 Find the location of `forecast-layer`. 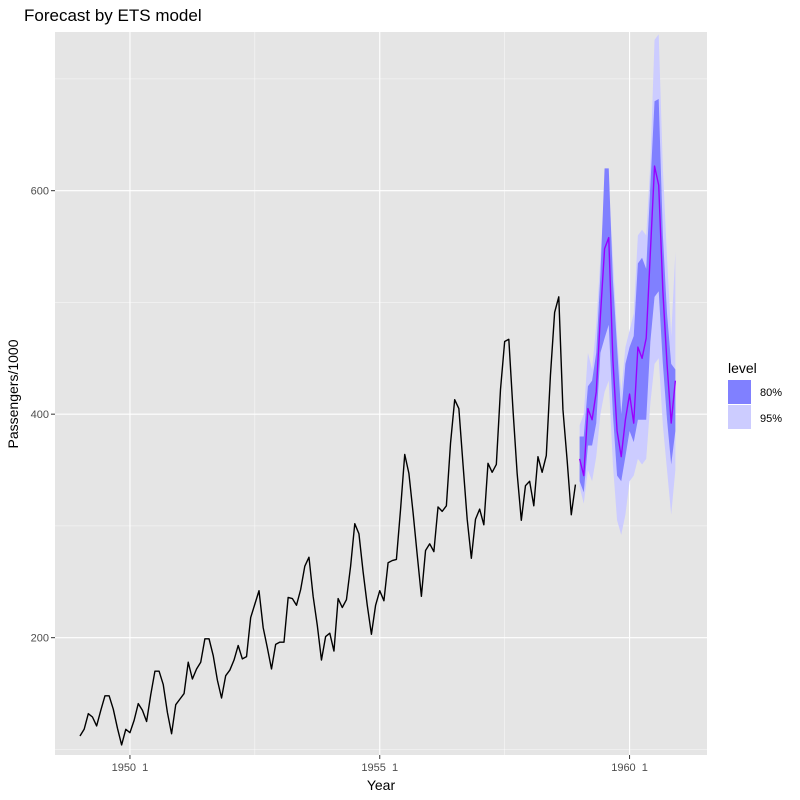

forecast-layer is located at coordinates (627, 321).